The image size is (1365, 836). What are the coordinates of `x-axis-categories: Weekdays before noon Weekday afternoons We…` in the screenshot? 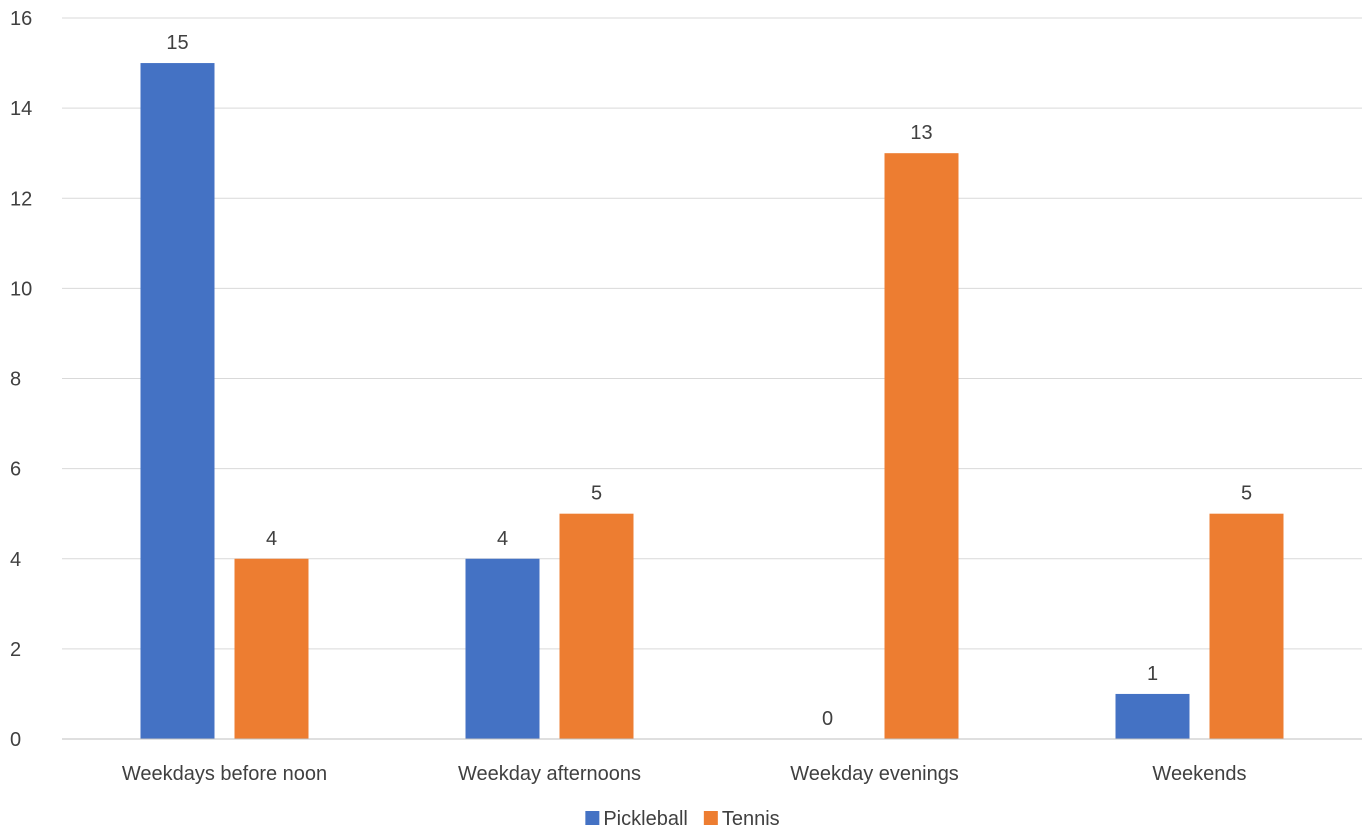 It's located at (684, 774).